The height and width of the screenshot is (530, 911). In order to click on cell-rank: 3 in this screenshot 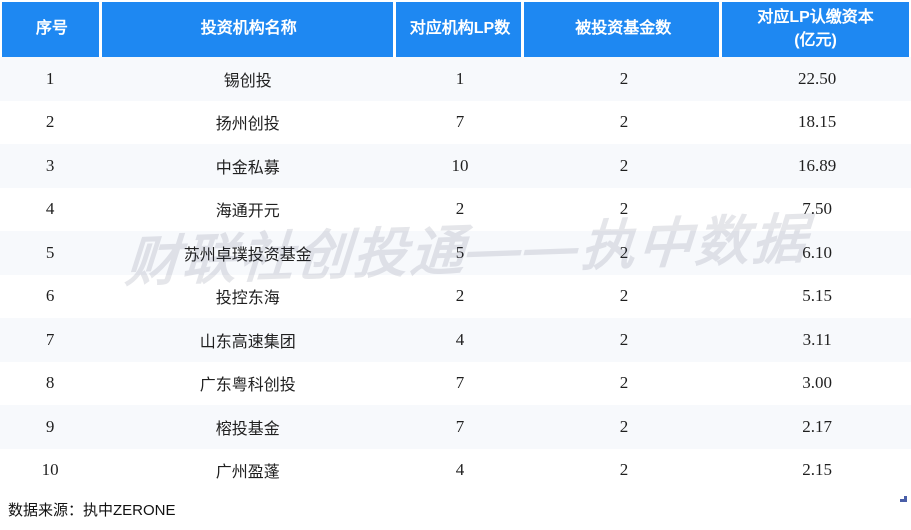, I will do `click(50, 165)`.